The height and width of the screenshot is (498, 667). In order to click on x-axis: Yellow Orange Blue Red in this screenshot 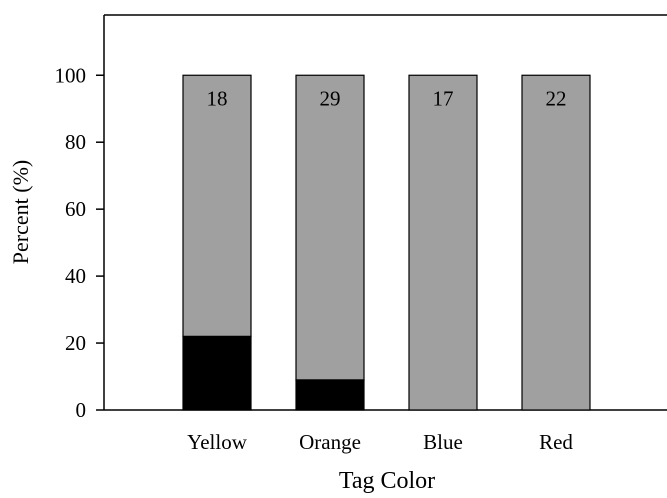, I will do `click(380, 442)`.